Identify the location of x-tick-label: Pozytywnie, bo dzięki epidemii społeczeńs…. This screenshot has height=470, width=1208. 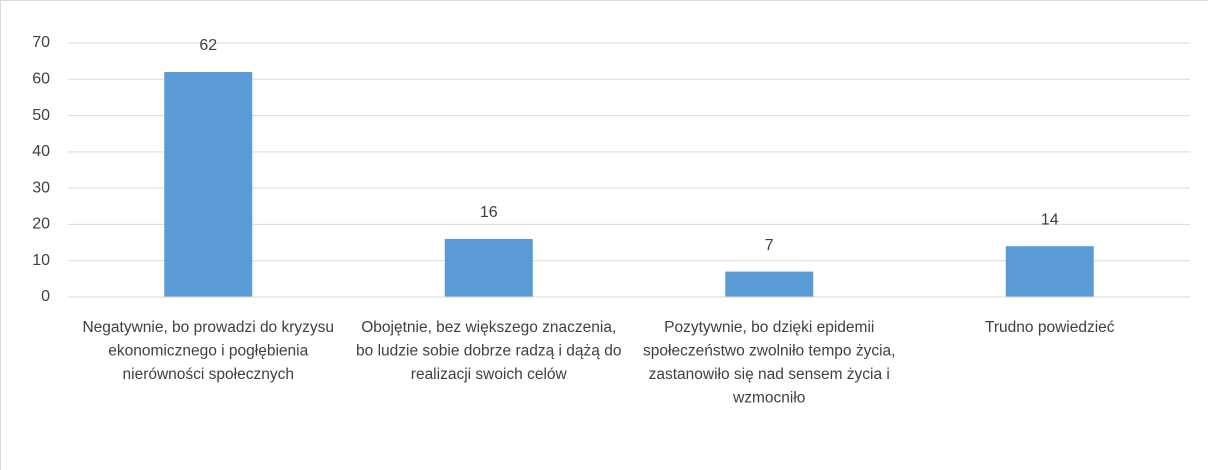
(769, 363).